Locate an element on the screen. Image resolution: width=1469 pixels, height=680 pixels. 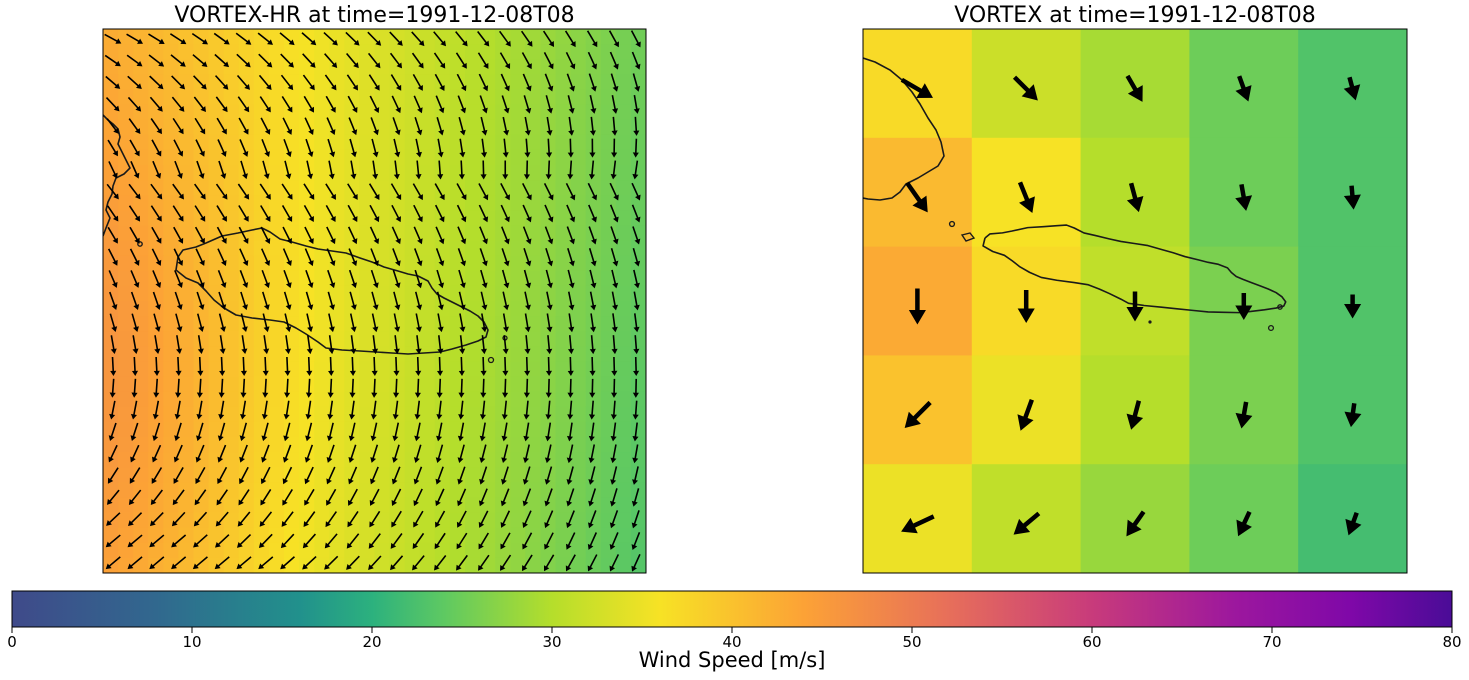
right-cell is located at coordinates (1135, 84).